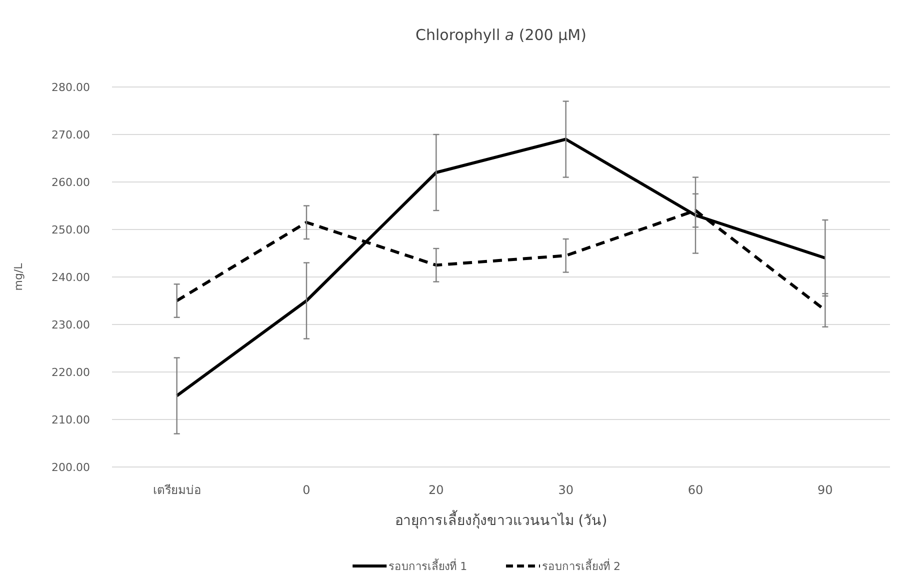 The height and width of the screenshot is (581, 899). I want to click on y-axis-title: mg/L, so click(18, 276).